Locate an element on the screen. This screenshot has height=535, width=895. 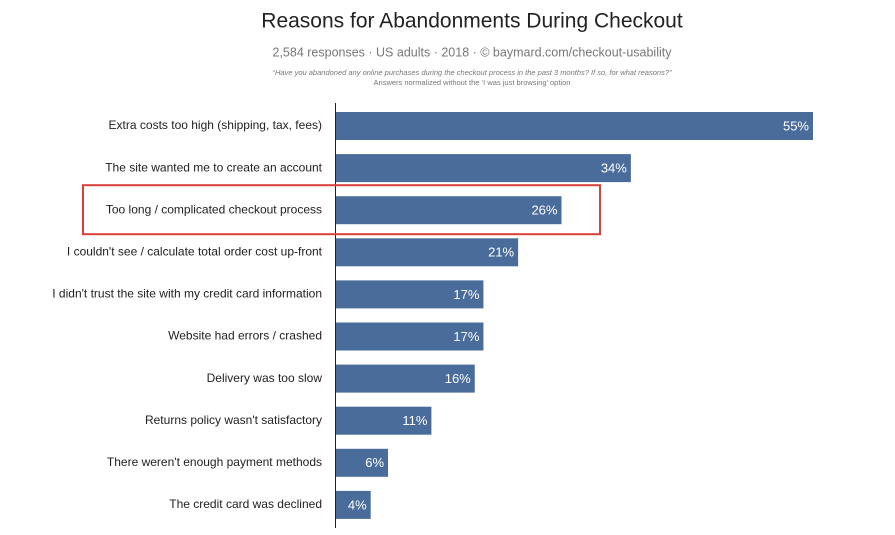
highlight-box is located at coordinates (341, 210).